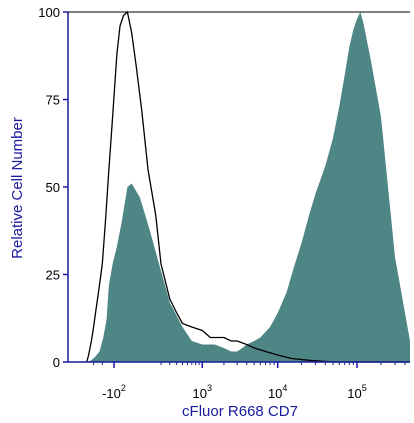 The image size is (414, 423). Describe the element at coordinates (53, 275) in the screenshot. I see `y-tick-label: 25` at that location.